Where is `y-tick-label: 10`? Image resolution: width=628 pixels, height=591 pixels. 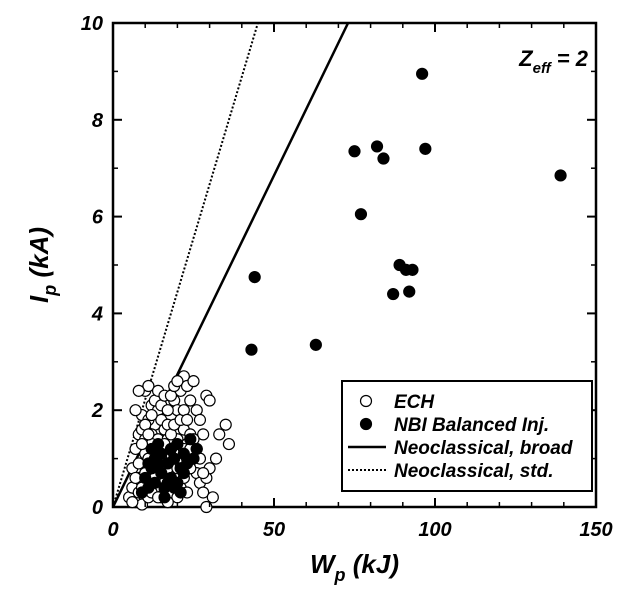
y-tick-label: 10 is located at coordinates (92, 24).